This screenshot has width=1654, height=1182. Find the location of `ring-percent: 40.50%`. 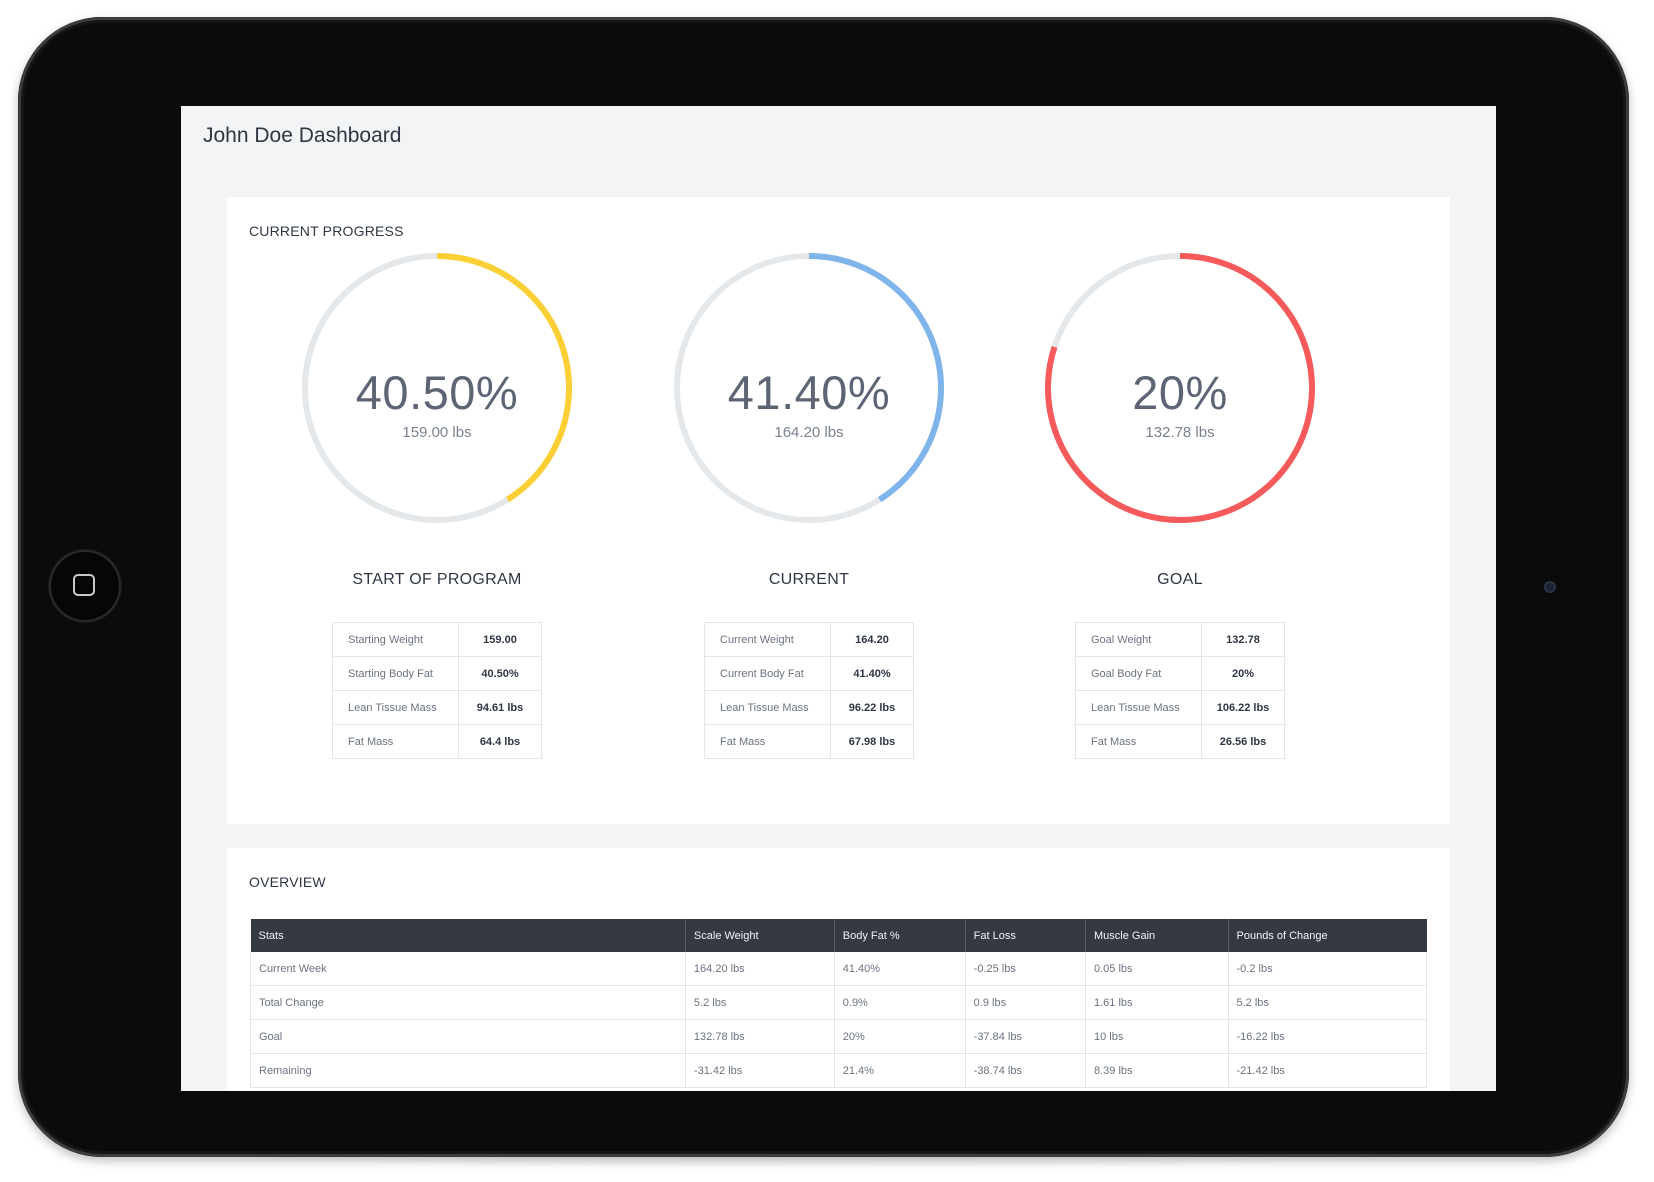

ring-percent: 40.50% is located at coordinates (437, 392).